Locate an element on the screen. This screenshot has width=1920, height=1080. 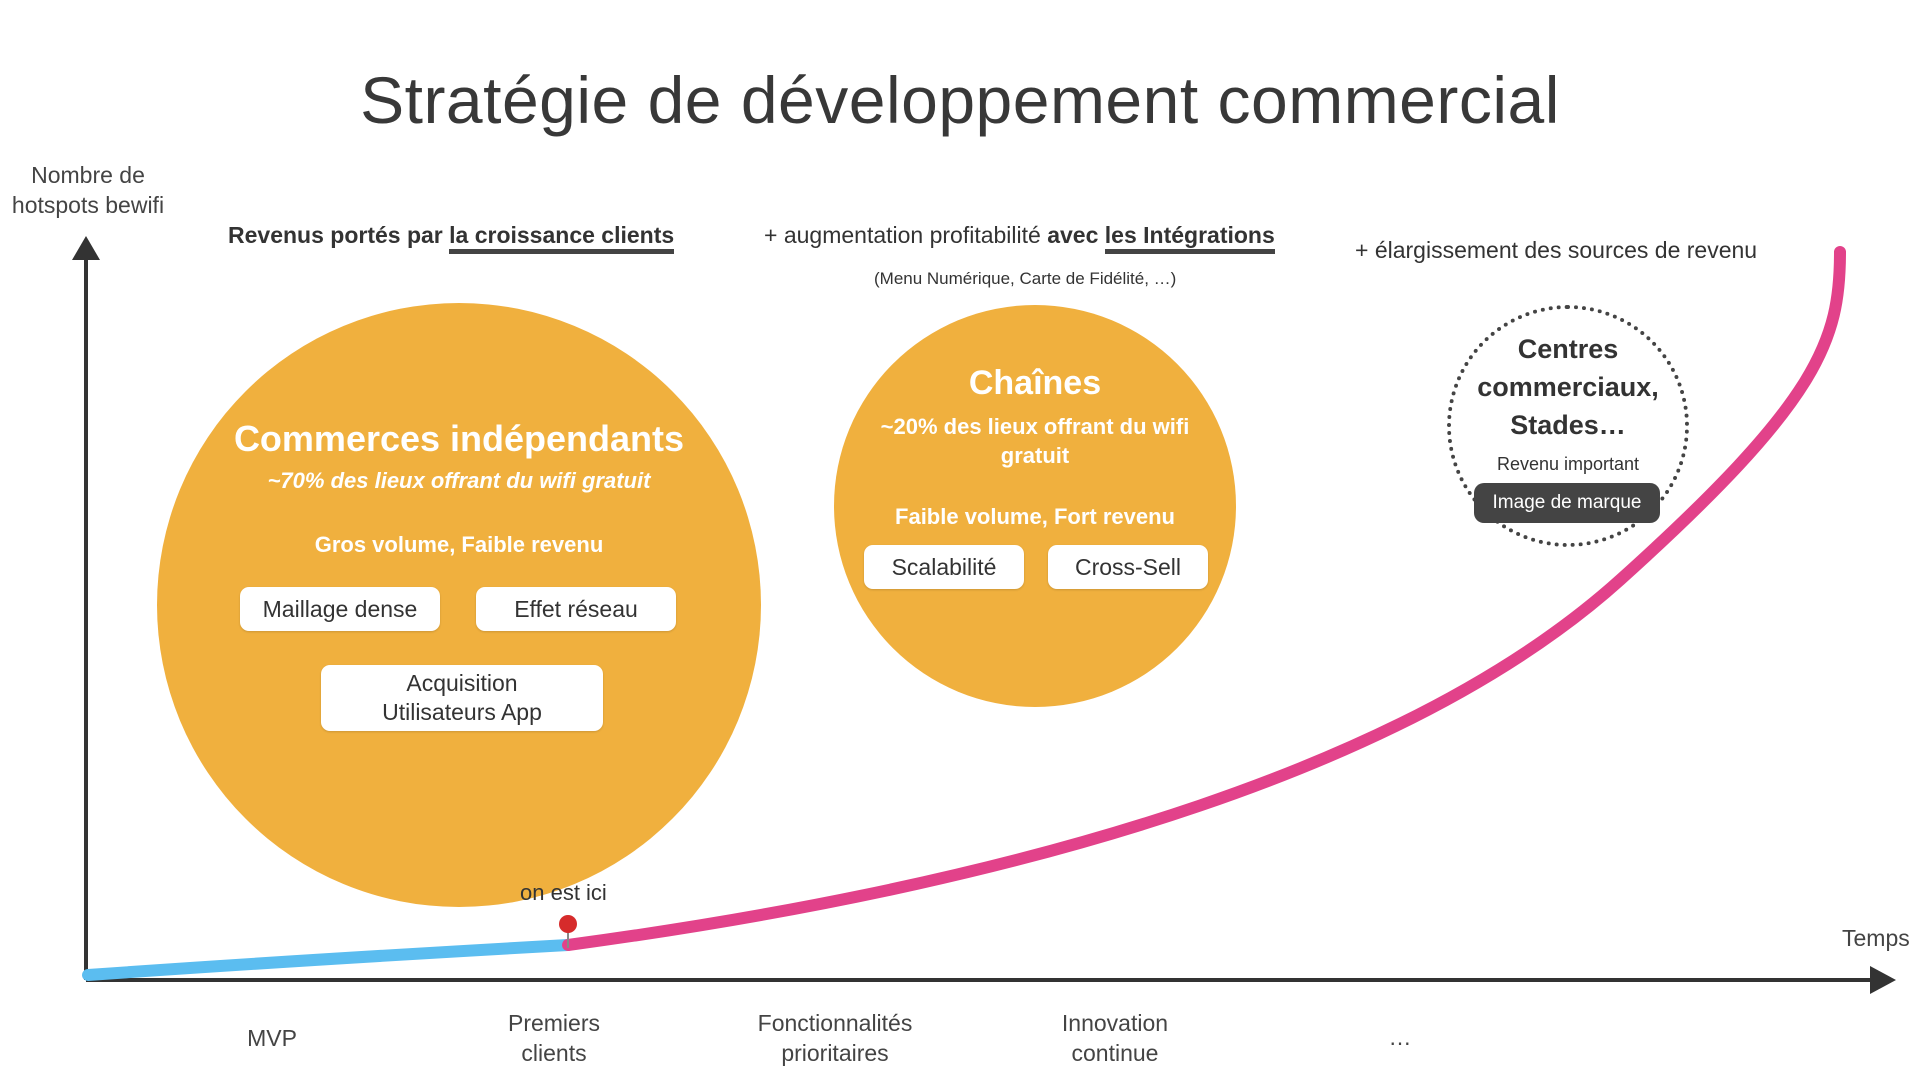
phase-2-header-prefix: avec is located at coordinates (1073, 235).